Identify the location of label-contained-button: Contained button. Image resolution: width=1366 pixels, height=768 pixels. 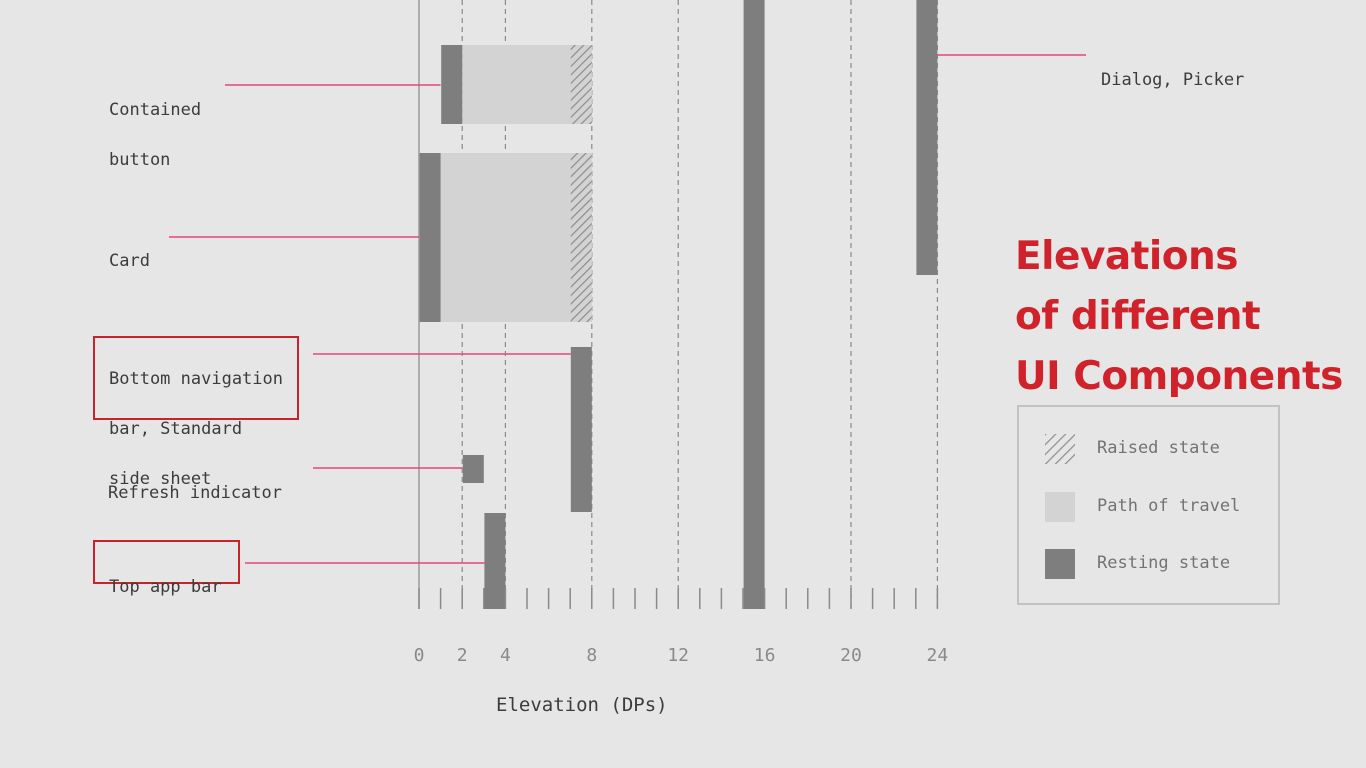
(155, 123).